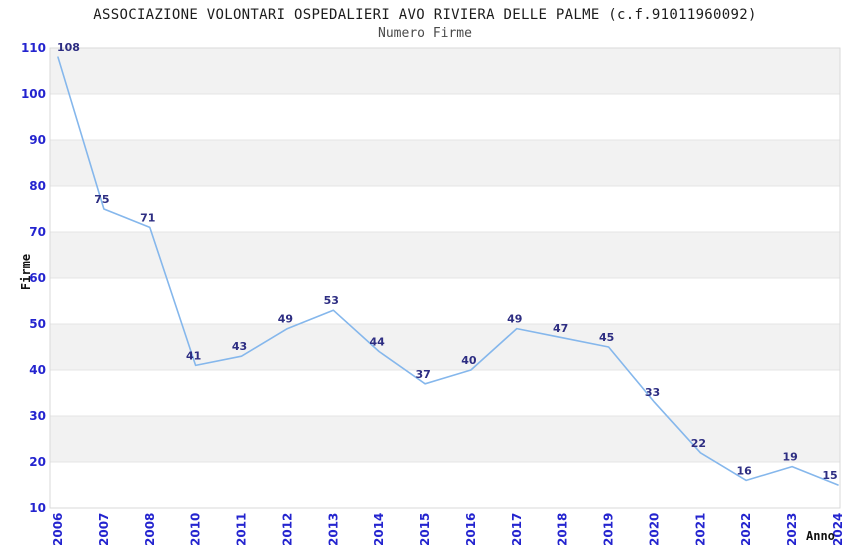 This screenshot has width=850, height=550. Describe the element at coordinates (820, 536) in the screenshot. I see `x-axis-title: Anno` at that location.